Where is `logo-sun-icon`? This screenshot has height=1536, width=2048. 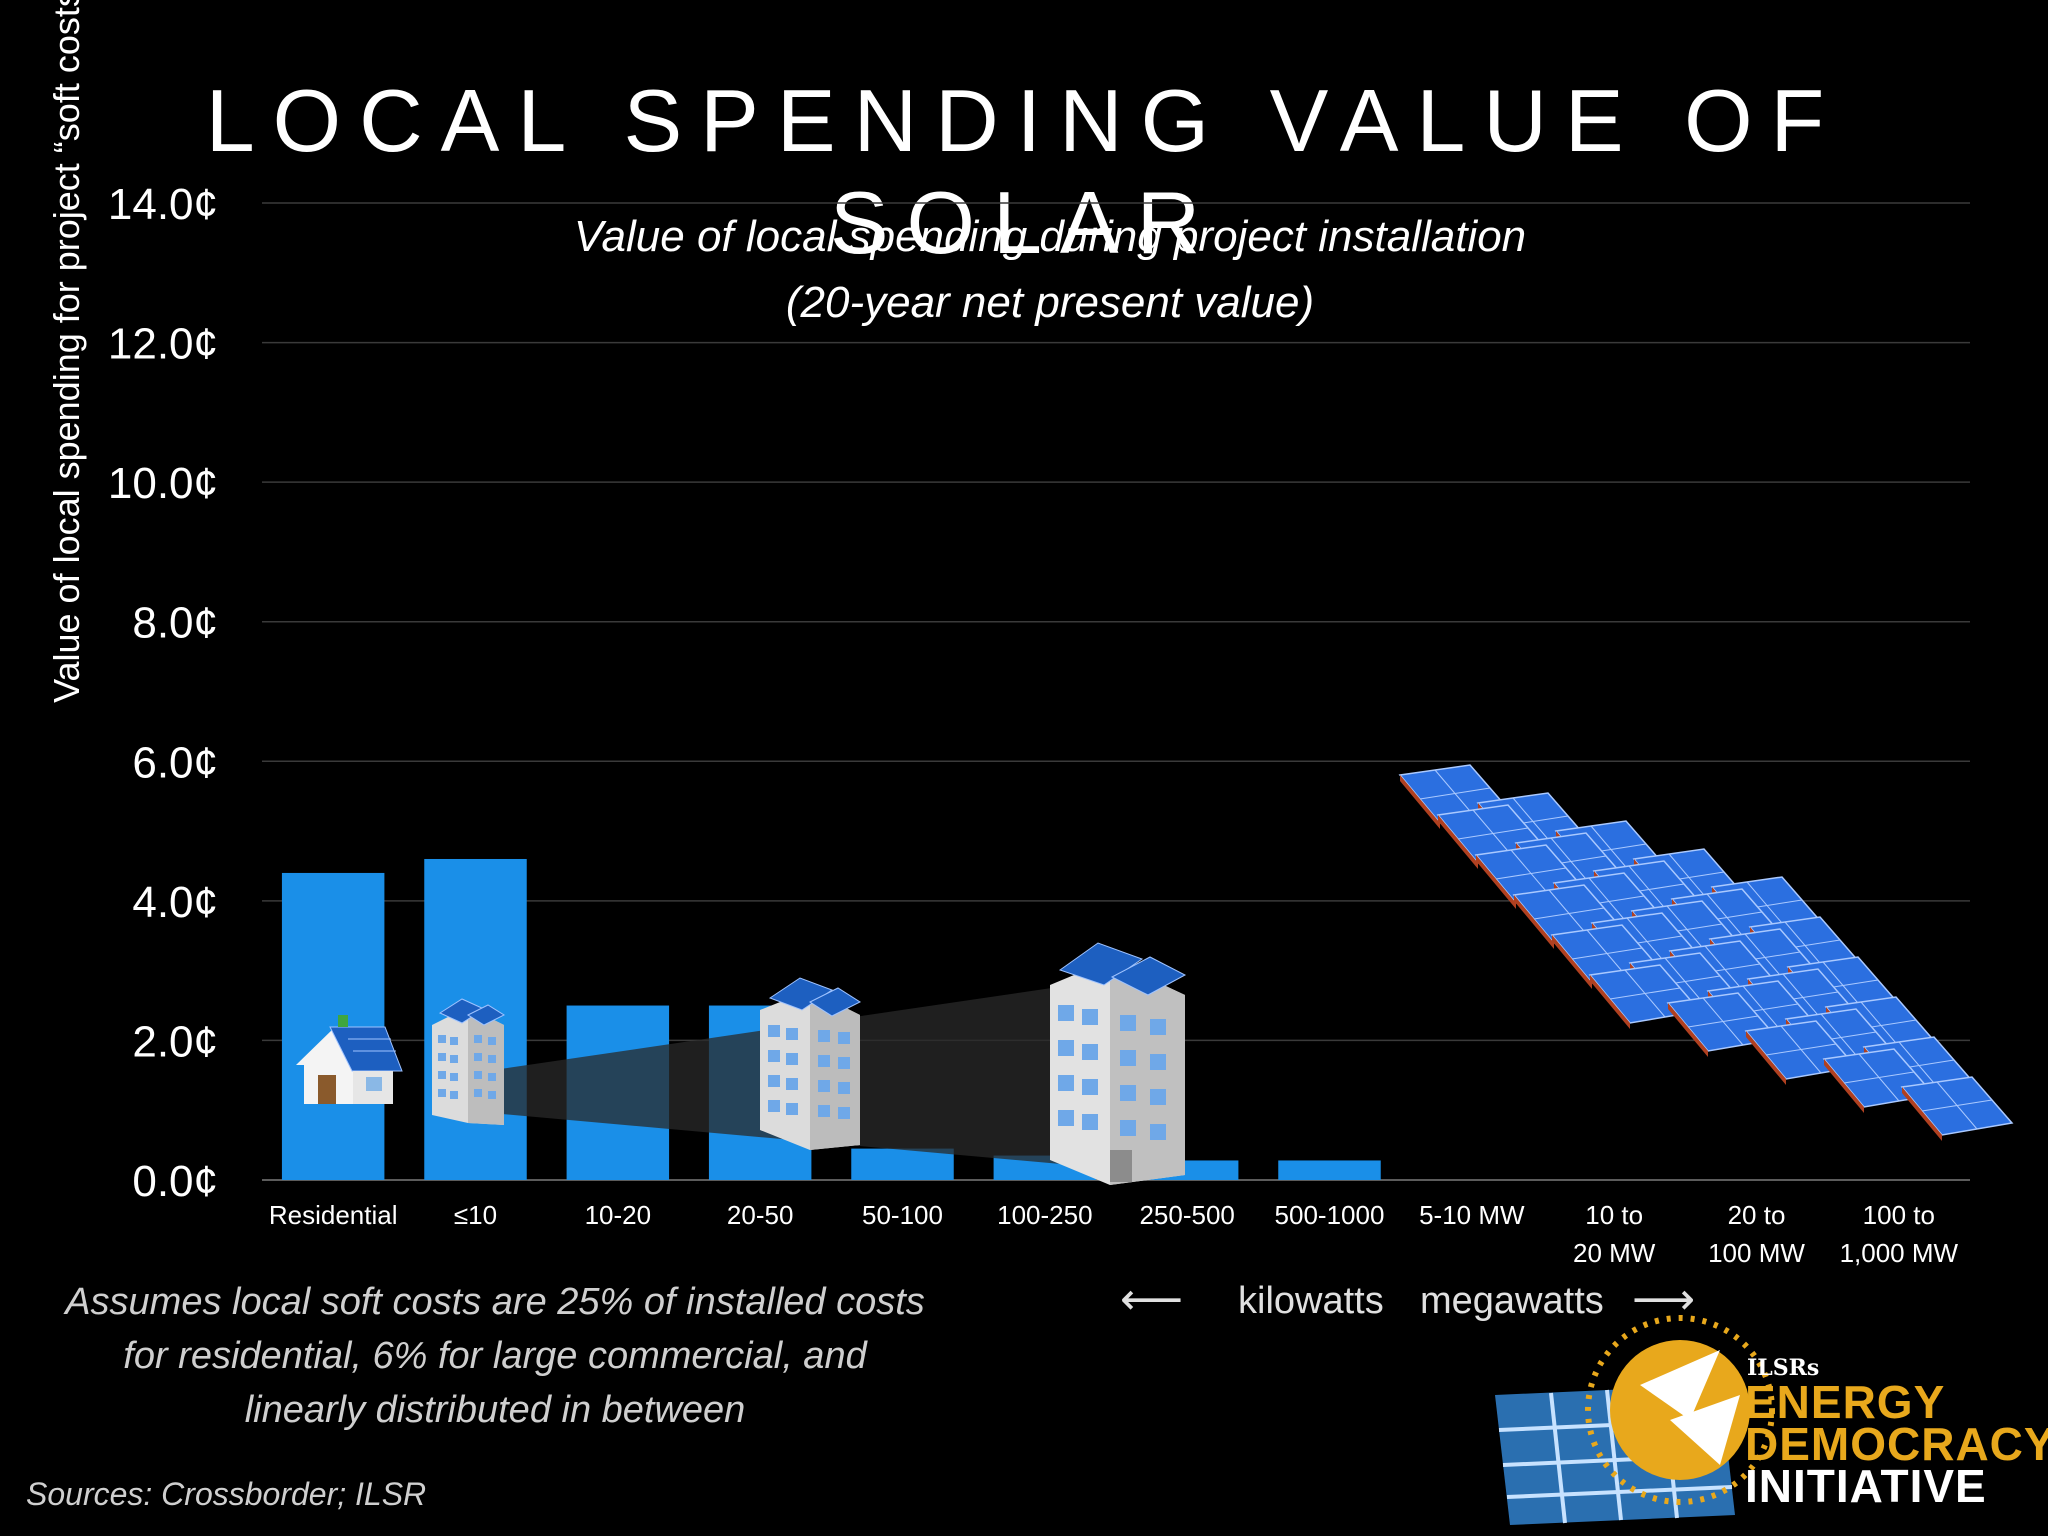 logo-sun-icon is located at coordinates (1680, 1410).